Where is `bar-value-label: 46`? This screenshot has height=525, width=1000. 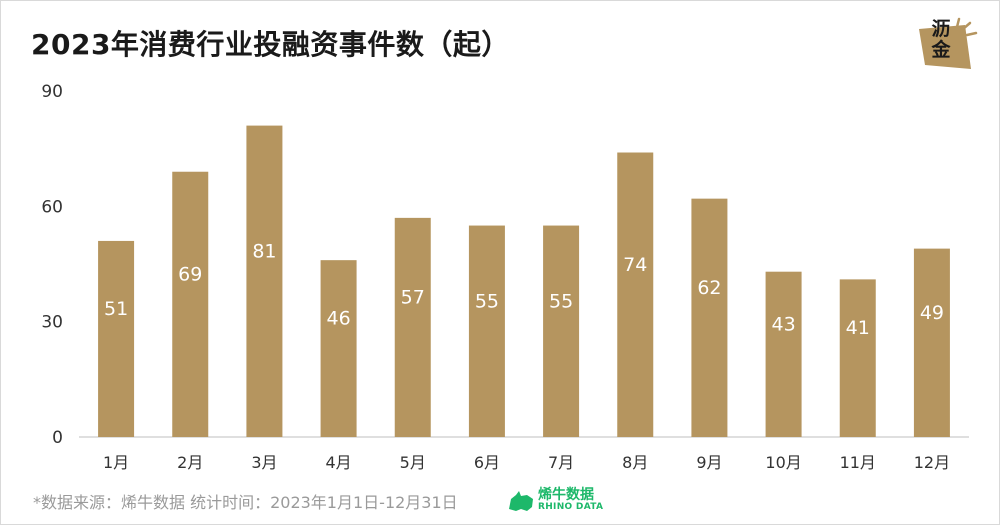 bar-value-label: 46 is located at coordinates (338, 319).